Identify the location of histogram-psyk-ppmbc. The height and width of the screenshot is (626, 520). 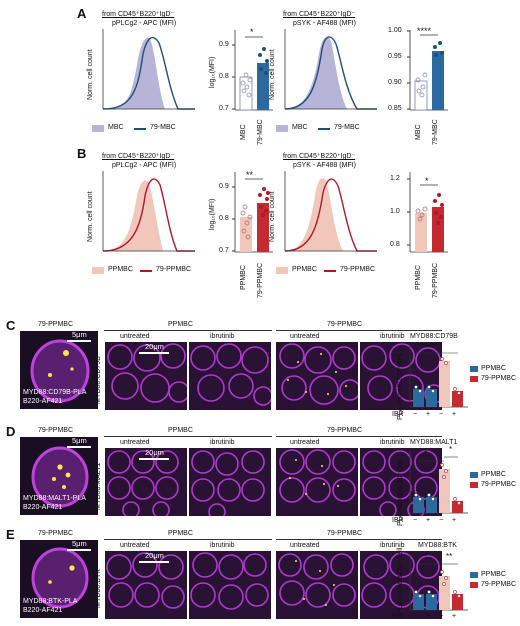
(330, 211).